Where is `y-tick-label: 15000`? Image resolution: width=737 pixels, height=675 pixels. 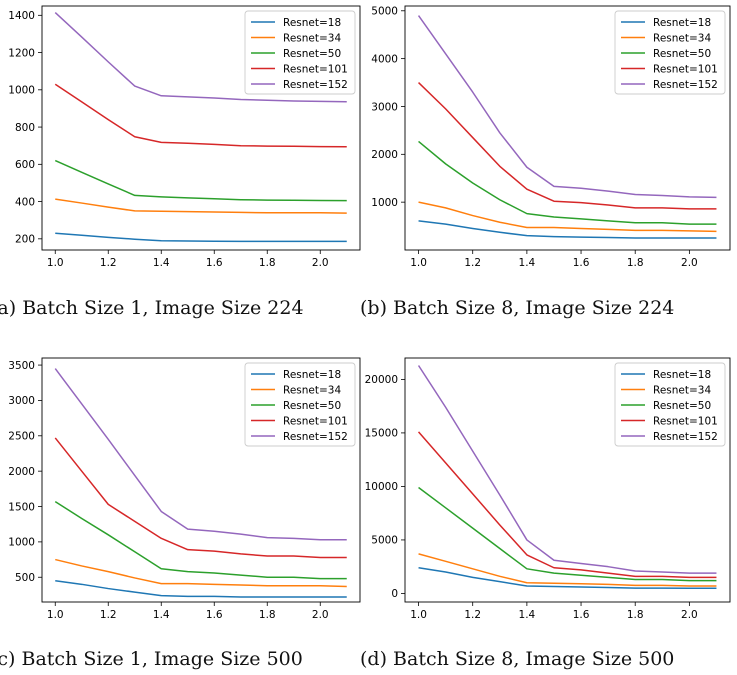
y-tick-label: 15000 is located at coordinates (381, 434).